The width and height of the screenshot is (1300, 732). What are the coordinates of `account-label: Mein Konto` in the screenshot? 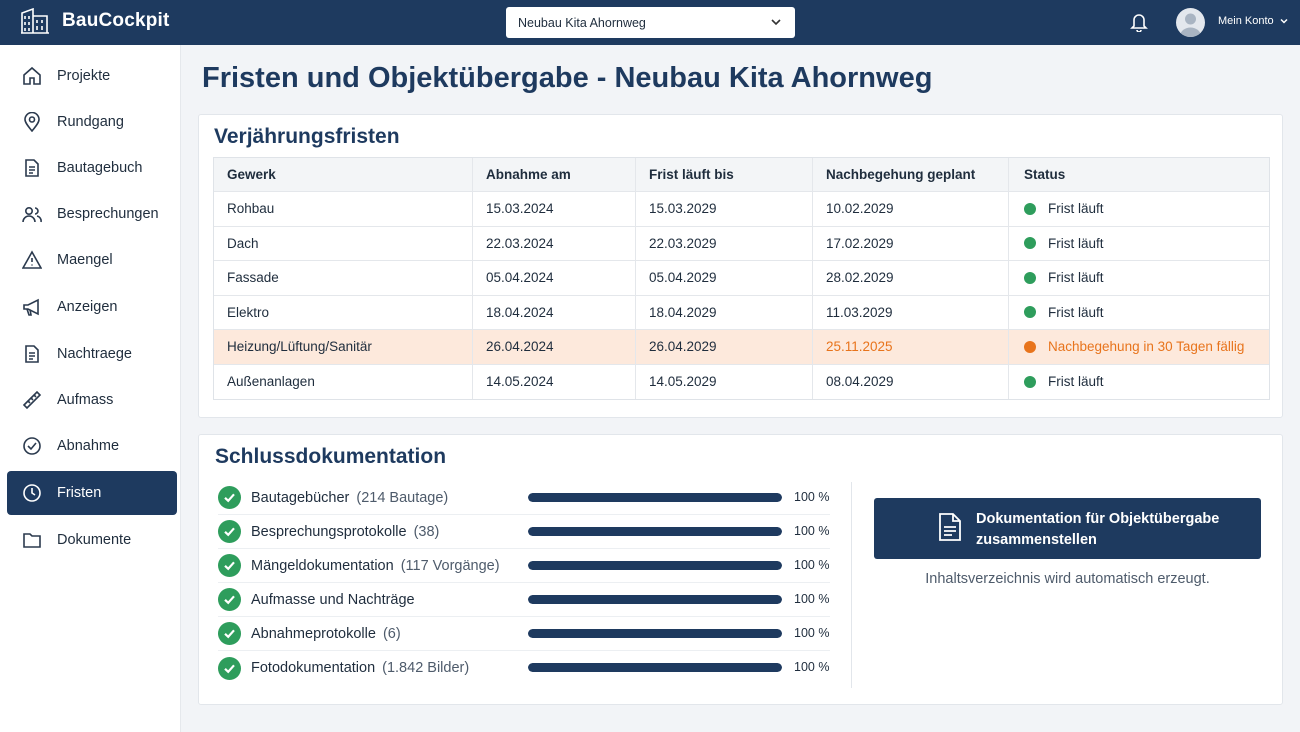 It's located at (1246, 21).